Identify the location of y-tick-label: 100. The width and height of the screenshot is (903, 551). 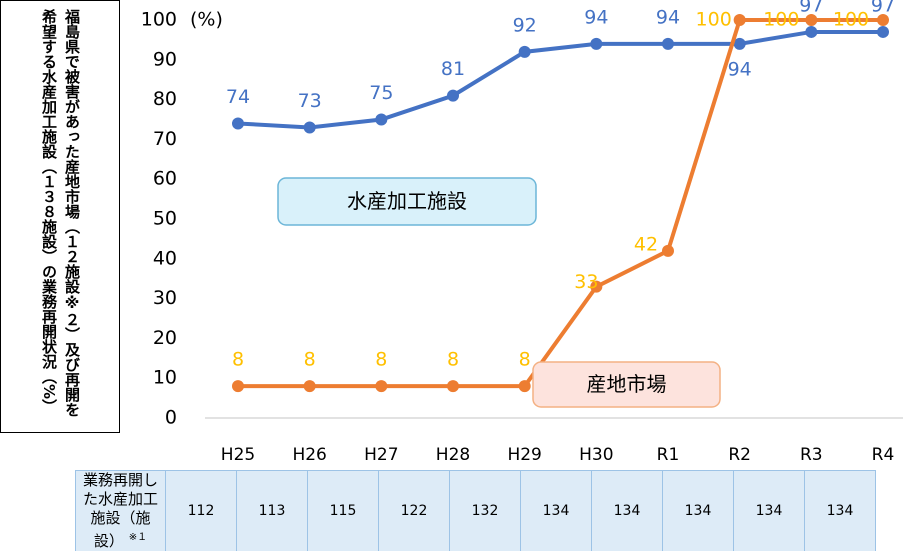
(159, 20).